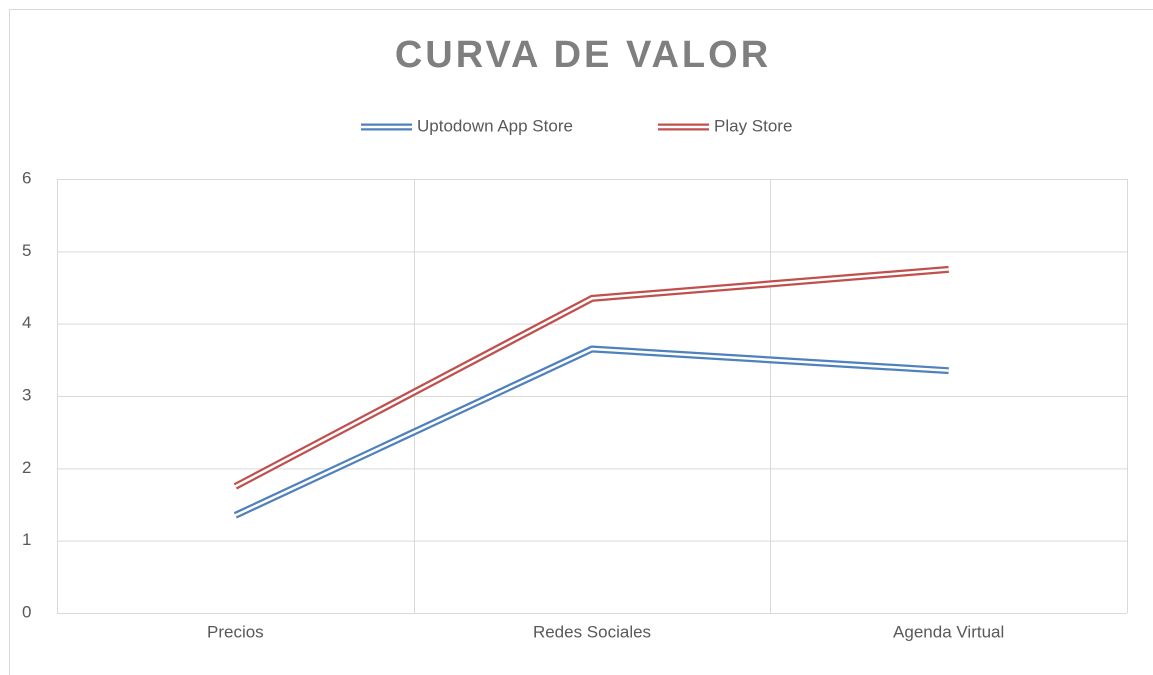  What do you see at coordinates (583, 55) in the screenshot?
I see `chart-title: CURVA DE VALOR` at bounding box center [583, 55].